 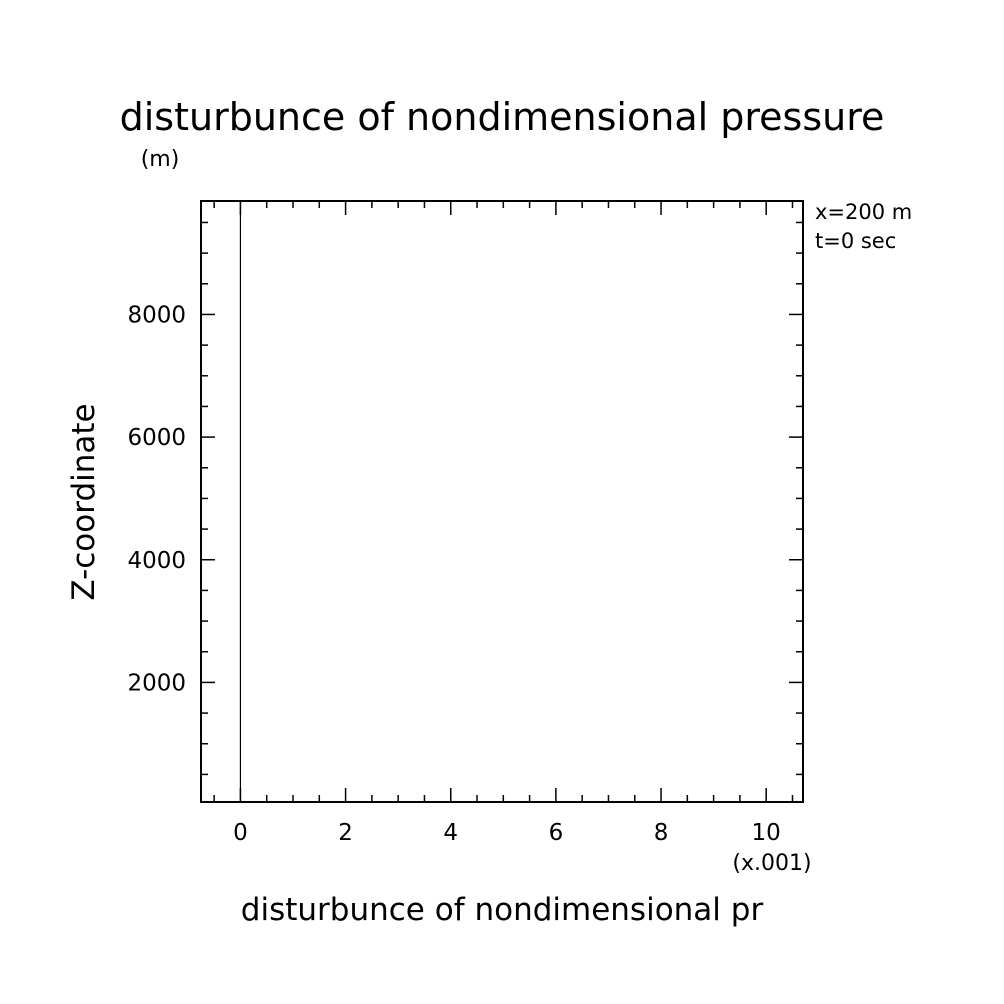 I want to click on x-tick-label: 8, so click(x=661, y=833).